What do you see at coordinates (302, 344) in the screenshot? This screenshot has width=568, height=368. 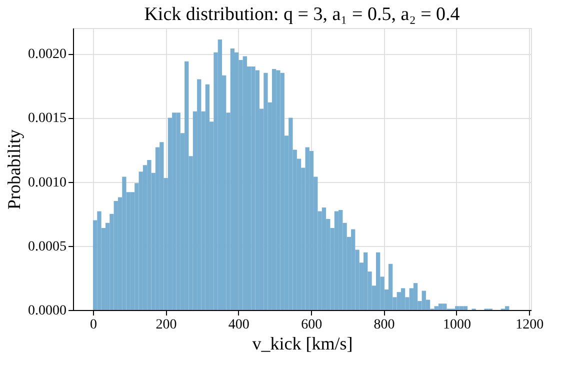 I see `x-axis-title: v_kick [km/s]` at bounding box center [302, 344].